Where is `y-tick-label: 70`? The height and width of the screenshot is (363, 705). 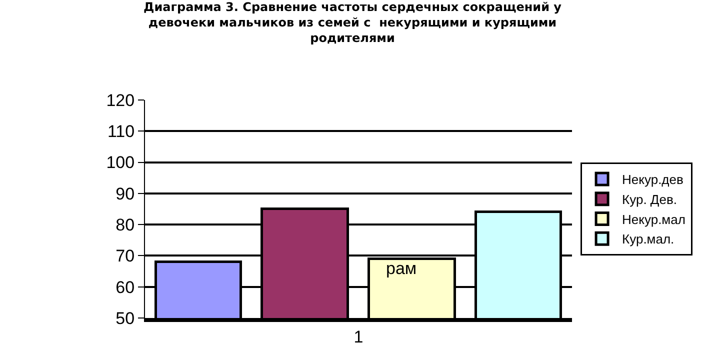 y-tick-label: 70 is located at coordinates (125, 256).